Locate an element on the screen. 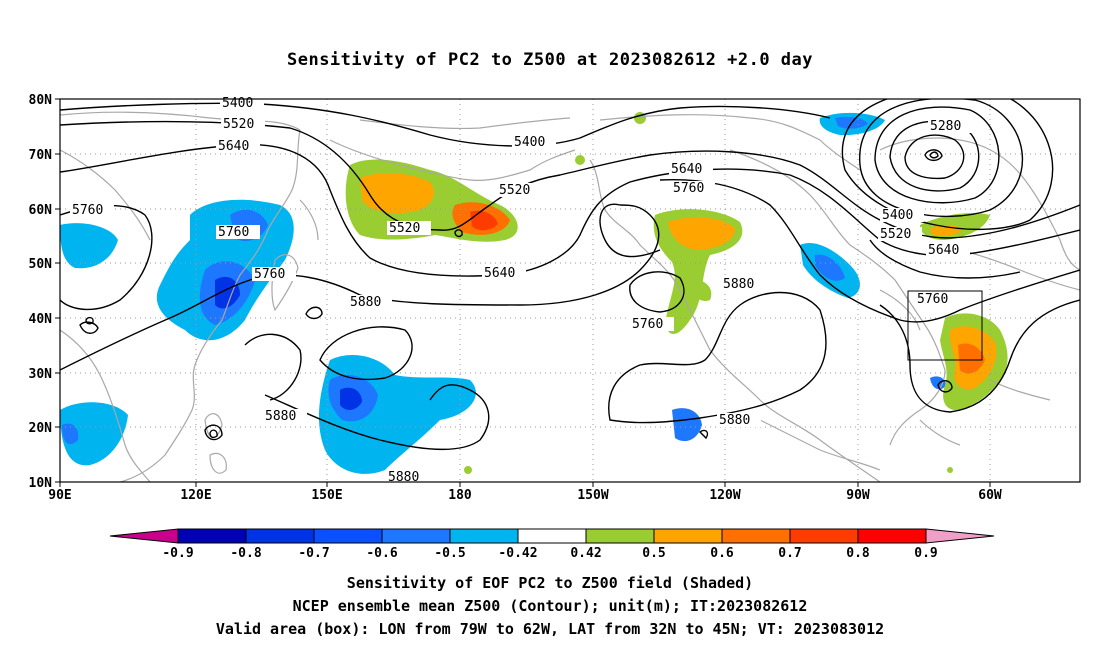 The width and height of the screenshot is (1100, 650). lat-label: 10N is located at coordinates (41, 483).